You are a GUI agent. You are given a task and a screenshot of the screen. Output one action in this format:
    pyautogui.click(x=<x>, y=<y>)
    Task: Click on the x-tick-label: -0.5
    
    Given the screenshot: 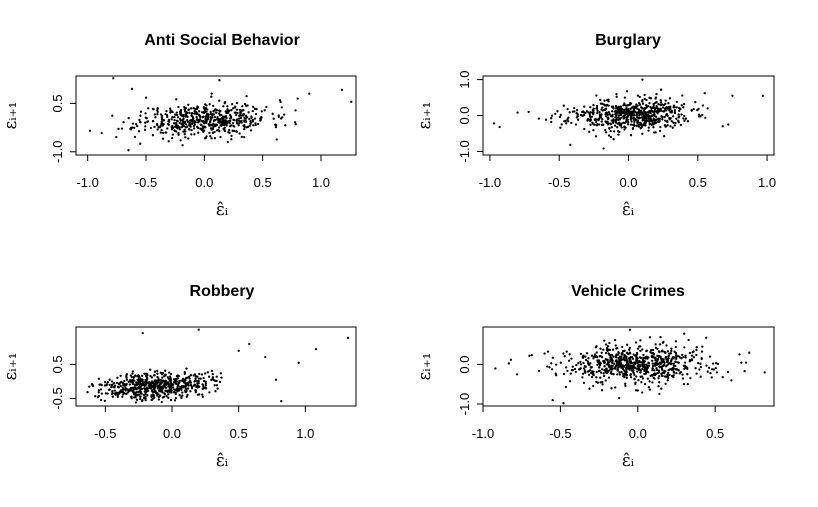 What is the action you would take?
    pyautogui.click(x=559, y=182)
    